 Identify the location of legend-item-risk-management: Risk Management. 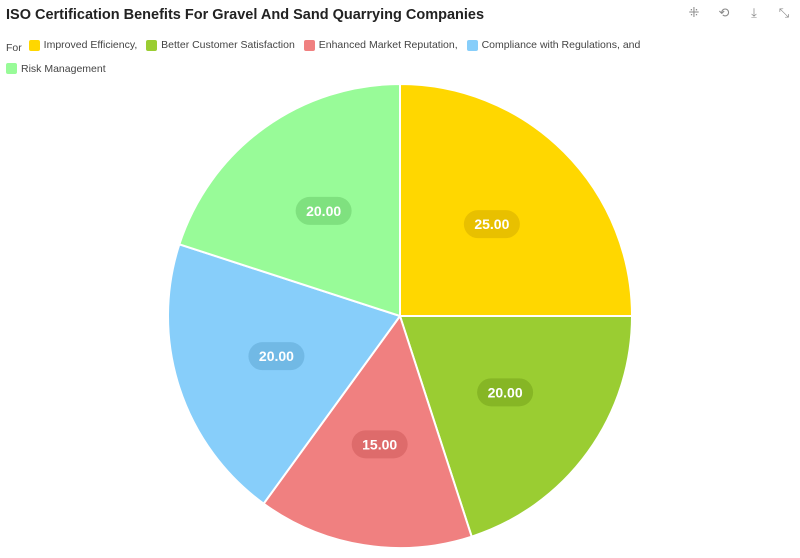
(56, 69).